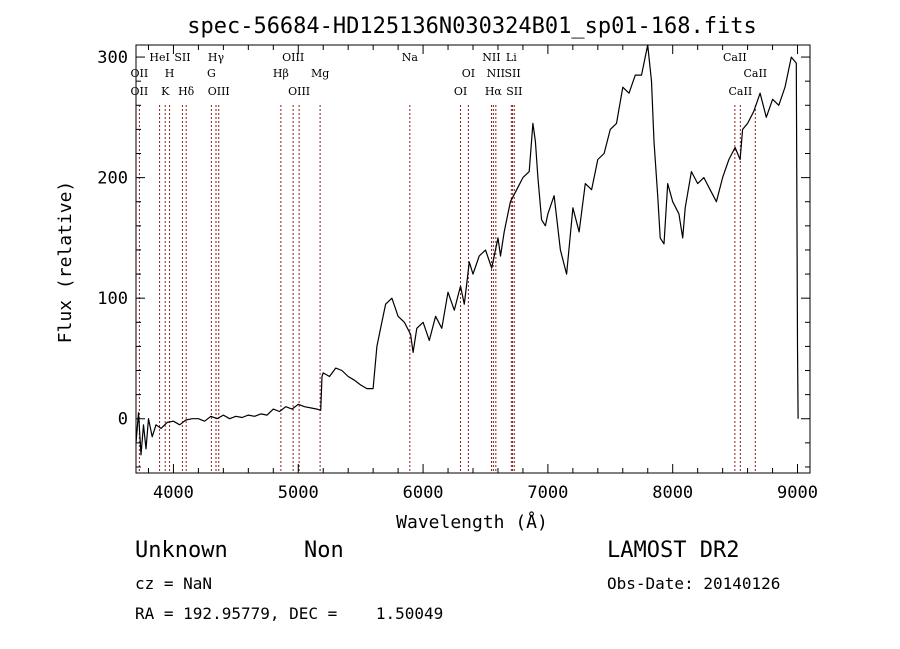 This screenshot has height=649, width=900. I want to click on x-tick-label: 5000, so click(298, 493).